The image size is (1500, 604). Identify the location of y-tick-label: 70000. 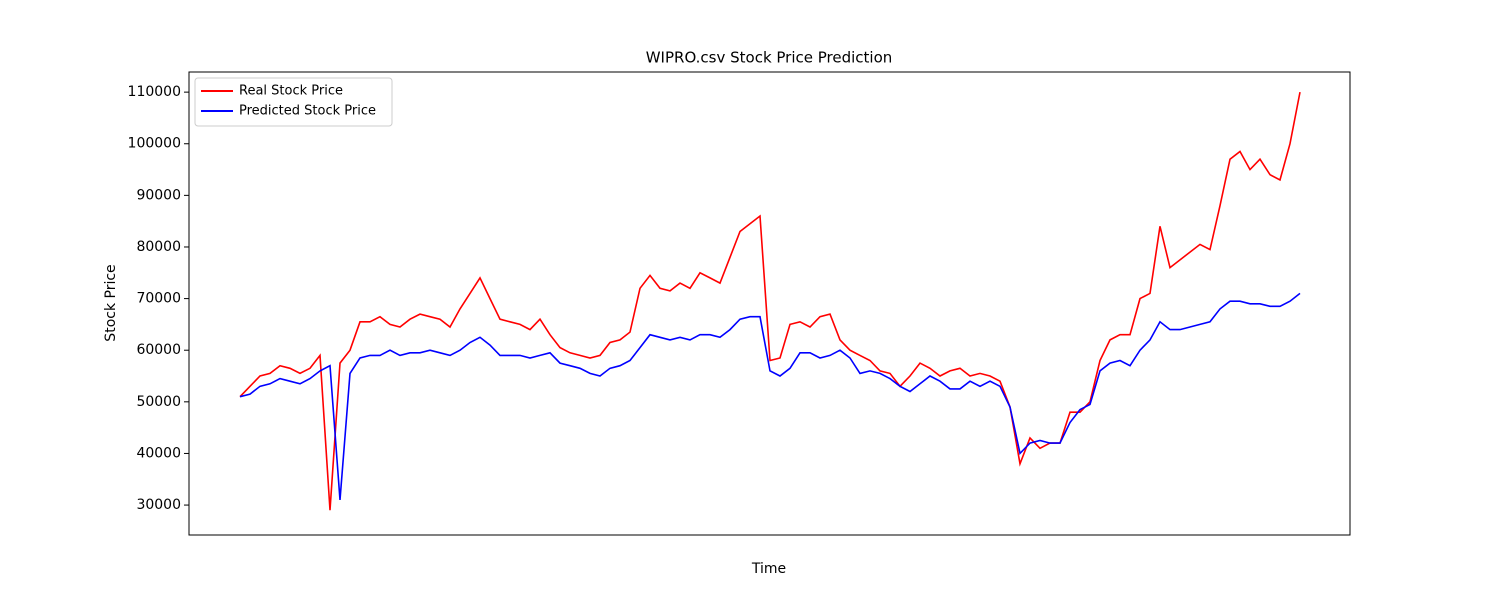
(158, 299).